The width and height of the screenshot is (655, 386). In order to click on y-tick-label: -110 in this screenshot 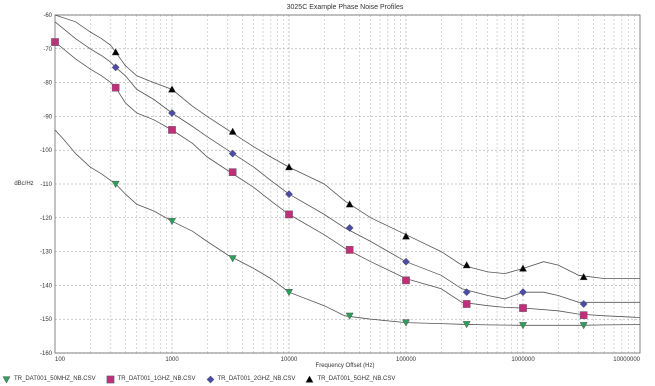, I will do `click(46, 185)`.